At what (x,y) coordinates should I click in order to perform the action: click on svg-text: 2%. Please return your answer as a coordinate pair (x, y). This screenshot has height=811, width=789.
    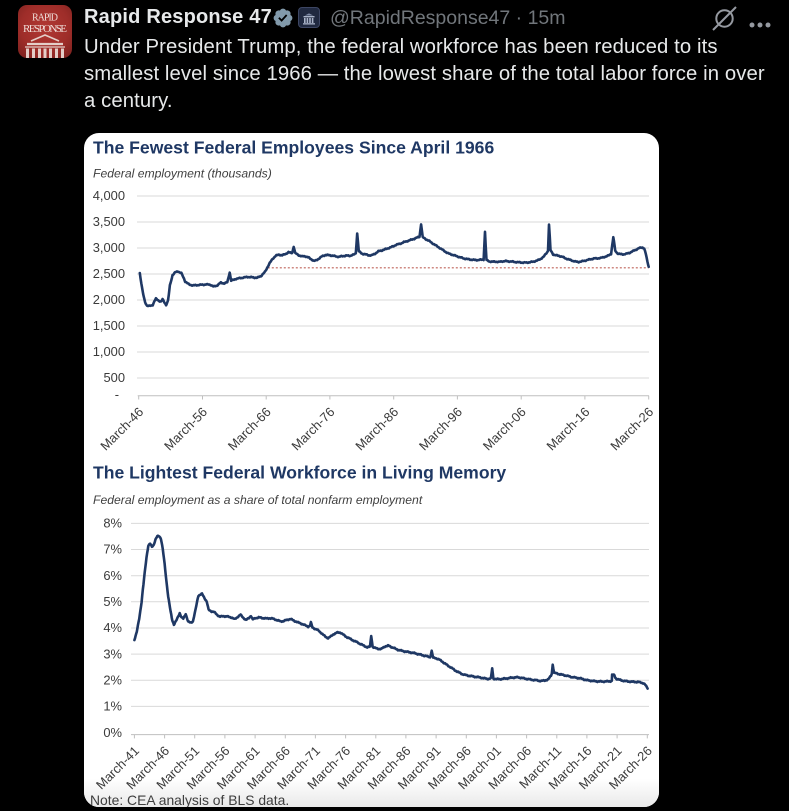
    Looking at the image, I should click on (112, 680).